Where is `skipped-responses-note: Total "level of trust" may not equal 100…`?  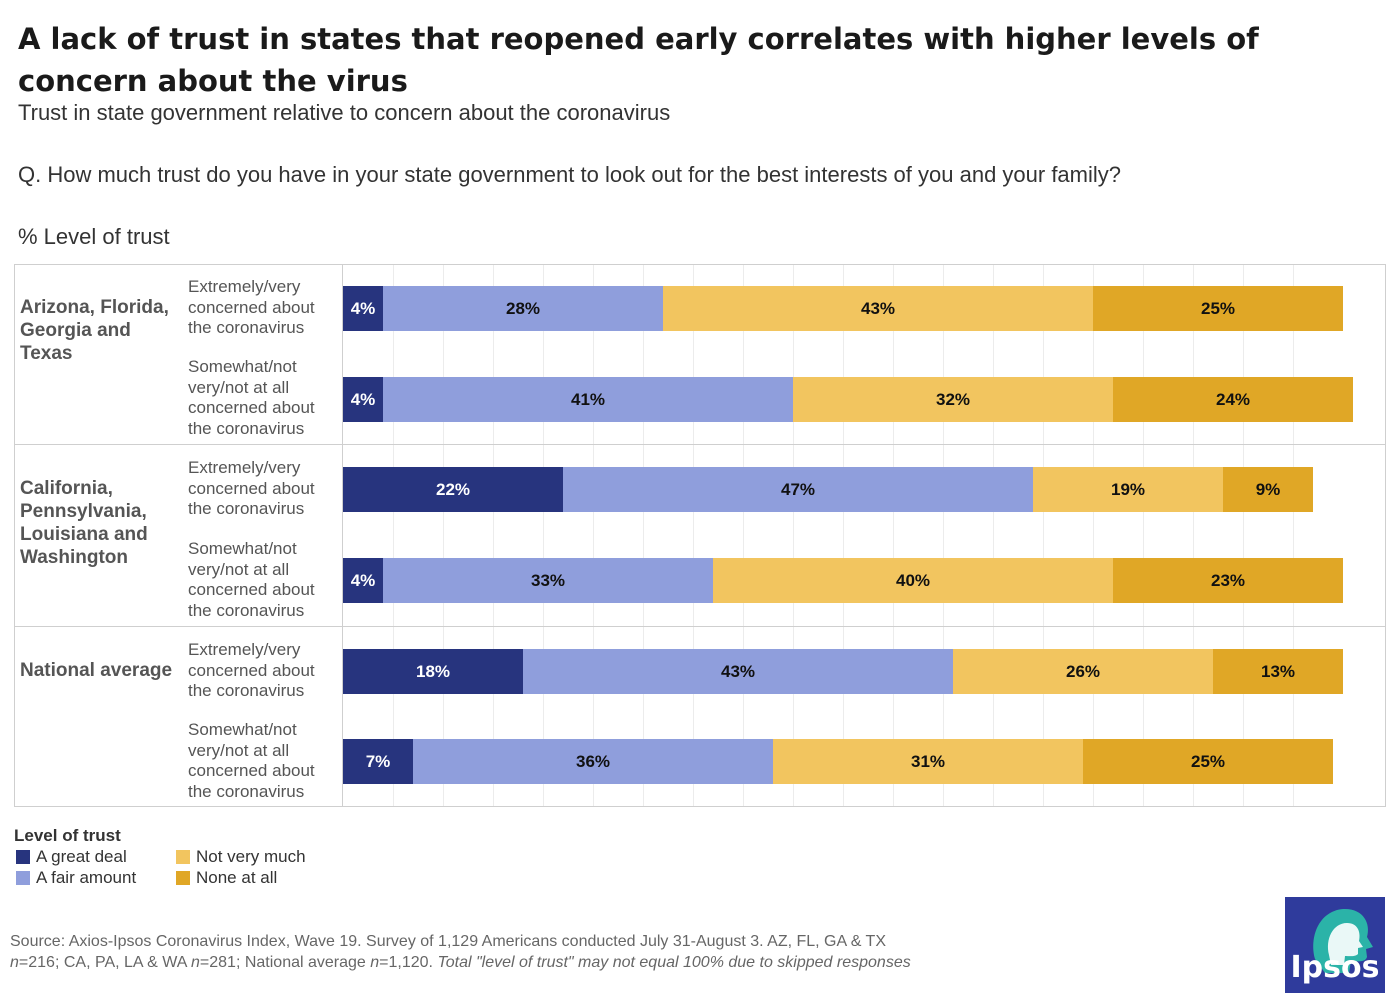 skipped-responses-note: Total "level of trust" may not equal 100… is located at coordinates (674, 962).